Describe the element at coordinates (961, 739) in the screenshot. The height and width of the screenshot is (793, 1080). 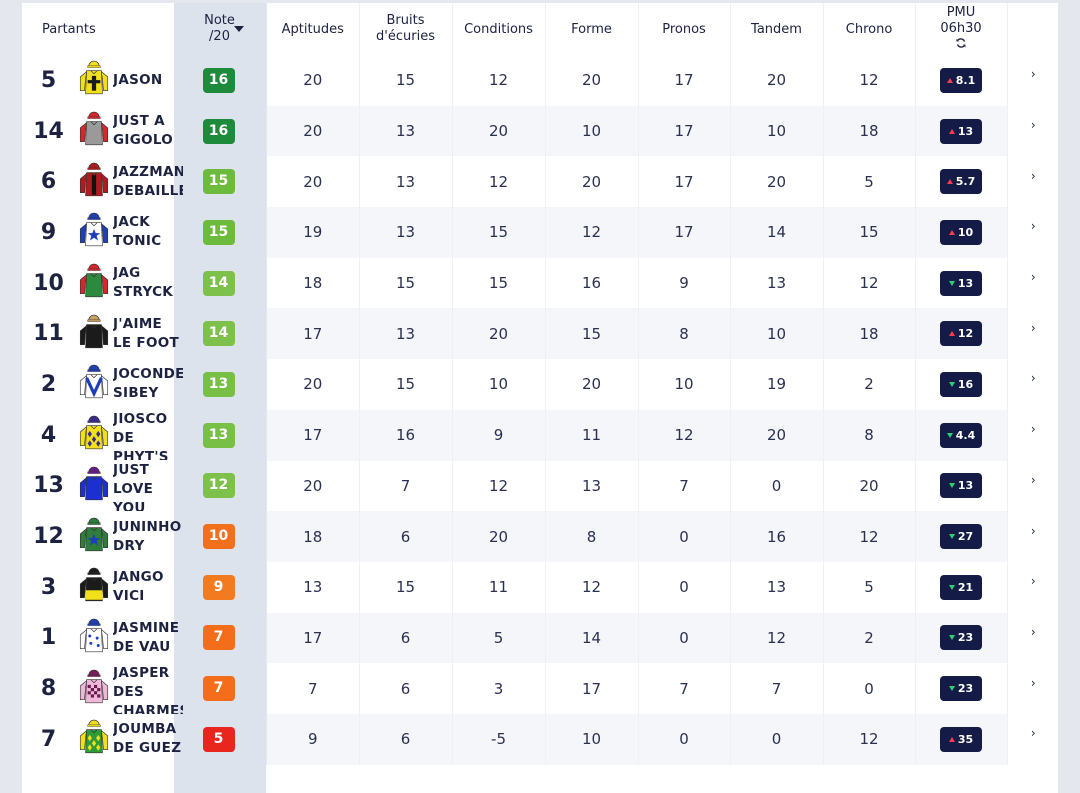
I see `pmu-cote-badge: 35` at that location.